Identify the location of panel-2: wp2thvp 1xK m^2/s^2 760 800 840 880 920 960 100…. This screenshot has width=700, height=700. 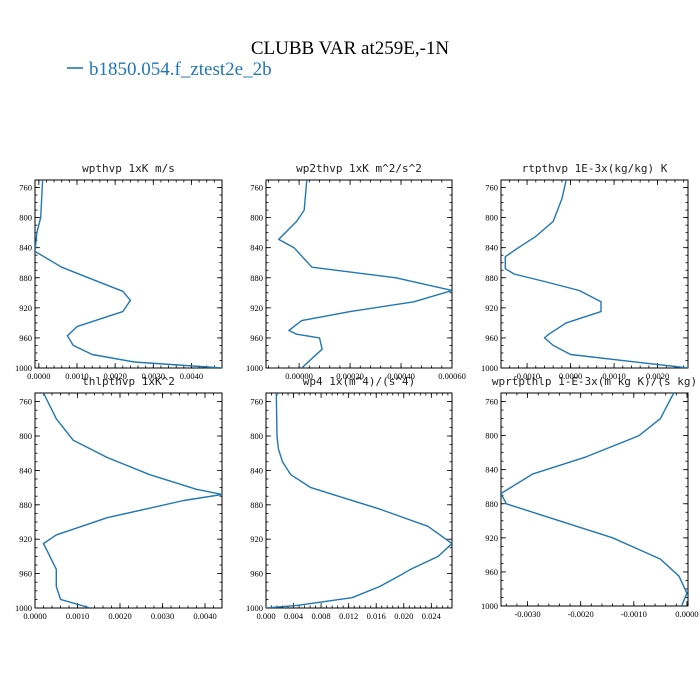
(356, 271).